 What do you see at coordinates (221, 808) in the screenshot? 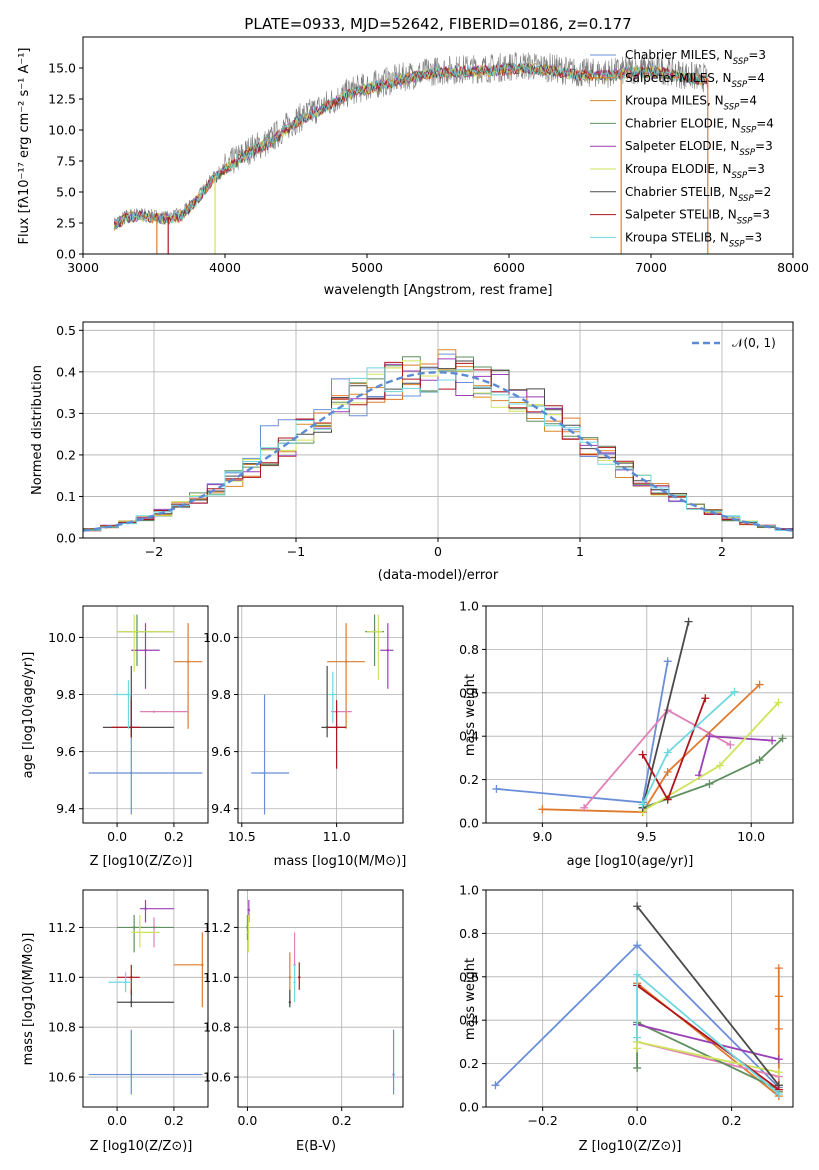
I see `age_vs_mass-ytick-label: 9.4` at bounding box center [221, 808].